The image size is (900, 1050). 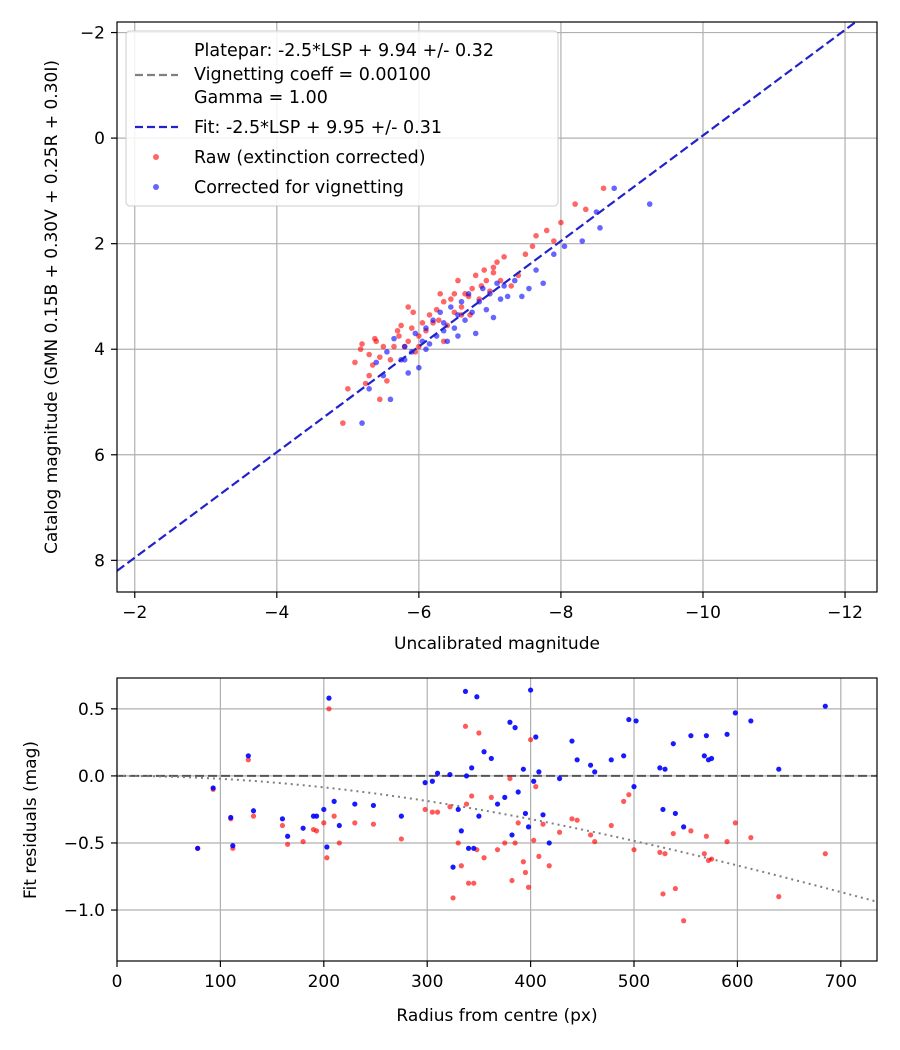 I want to click on top-y-tick-label: 0, so click(x=99, y=139).